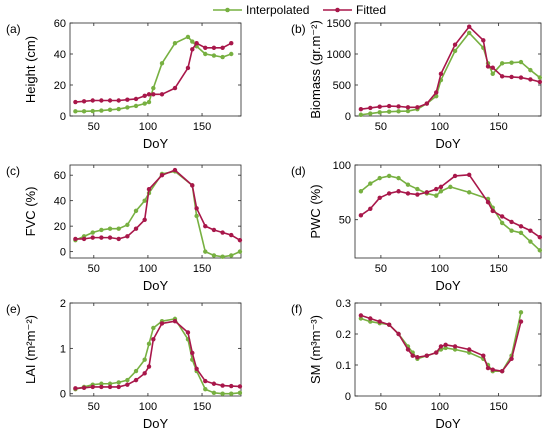 The width and height of the screenshot is (550, 432). What do you see at coordinates (30, 349) in the screenshot?
I see `y-axis-label: LAI (m²m⁻²)` at bounding box center [30, 349].